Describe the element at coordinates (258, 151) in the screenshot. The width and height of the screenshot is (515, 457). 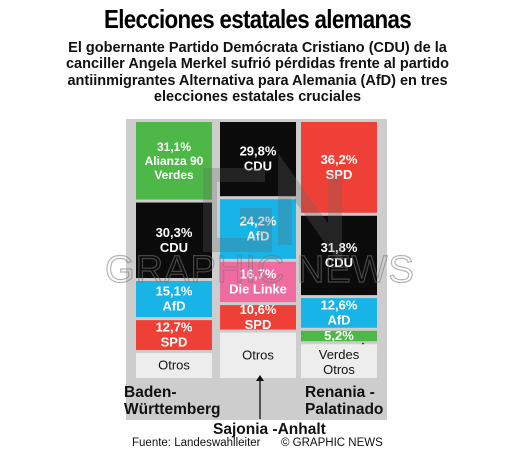
I see `segment-label: 29,8%` at that location.